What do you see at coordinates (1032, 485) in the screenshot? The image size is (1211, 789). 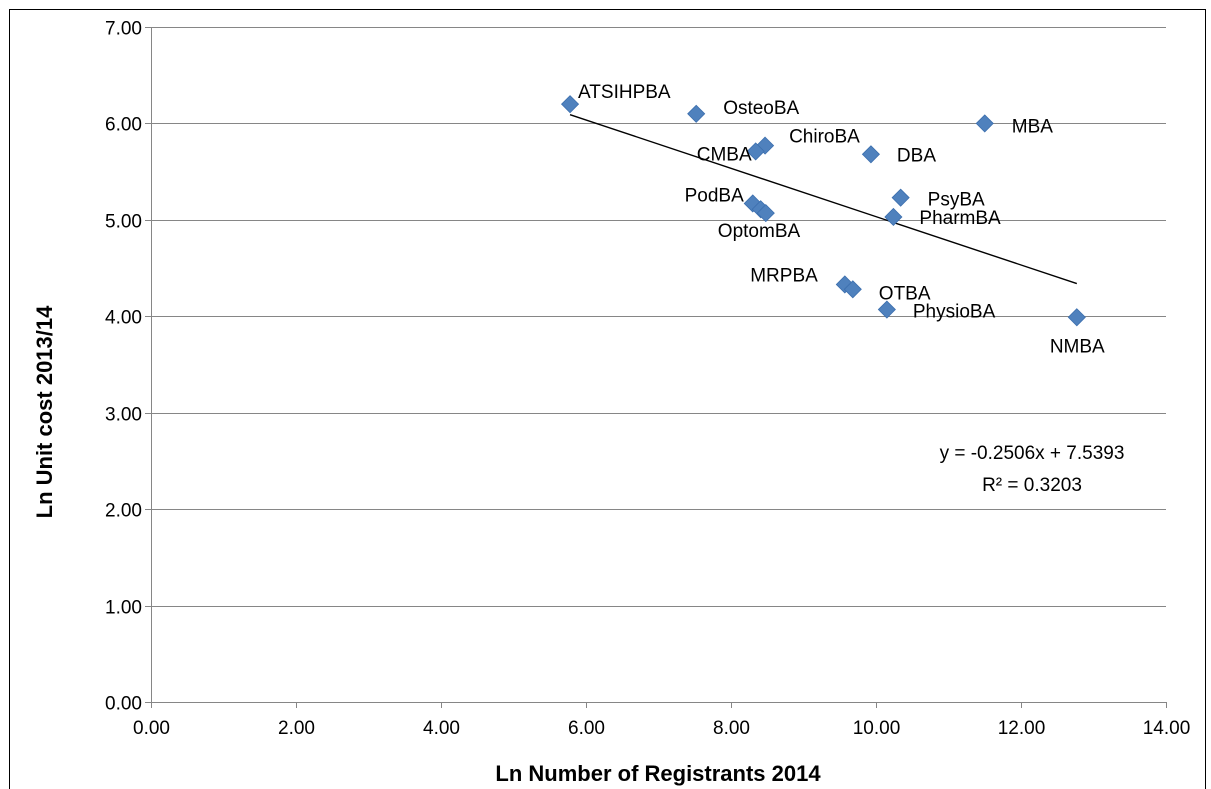 I see `trendline-r-squared: R² = 0.3203` at bounding box center [1032, 485].